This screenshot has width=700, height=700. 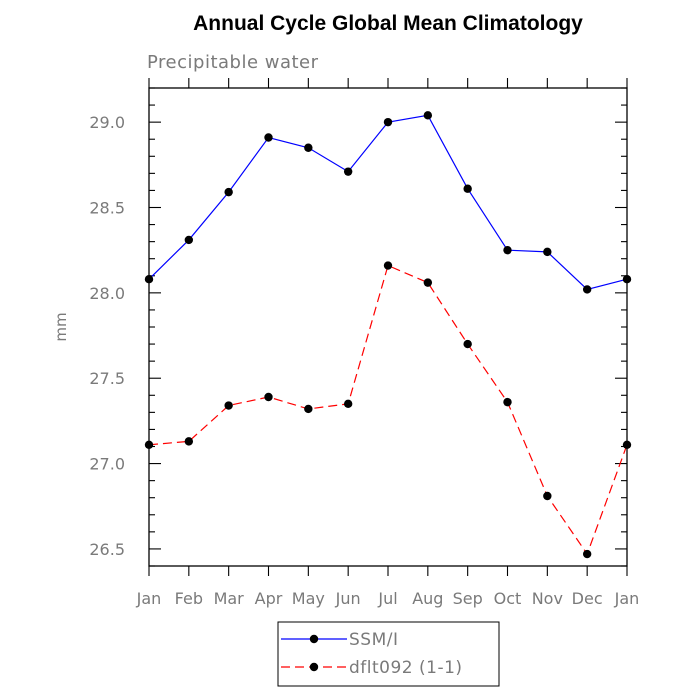 I want to click on y-tick-label: 27.5, so click(x=107, y=378).